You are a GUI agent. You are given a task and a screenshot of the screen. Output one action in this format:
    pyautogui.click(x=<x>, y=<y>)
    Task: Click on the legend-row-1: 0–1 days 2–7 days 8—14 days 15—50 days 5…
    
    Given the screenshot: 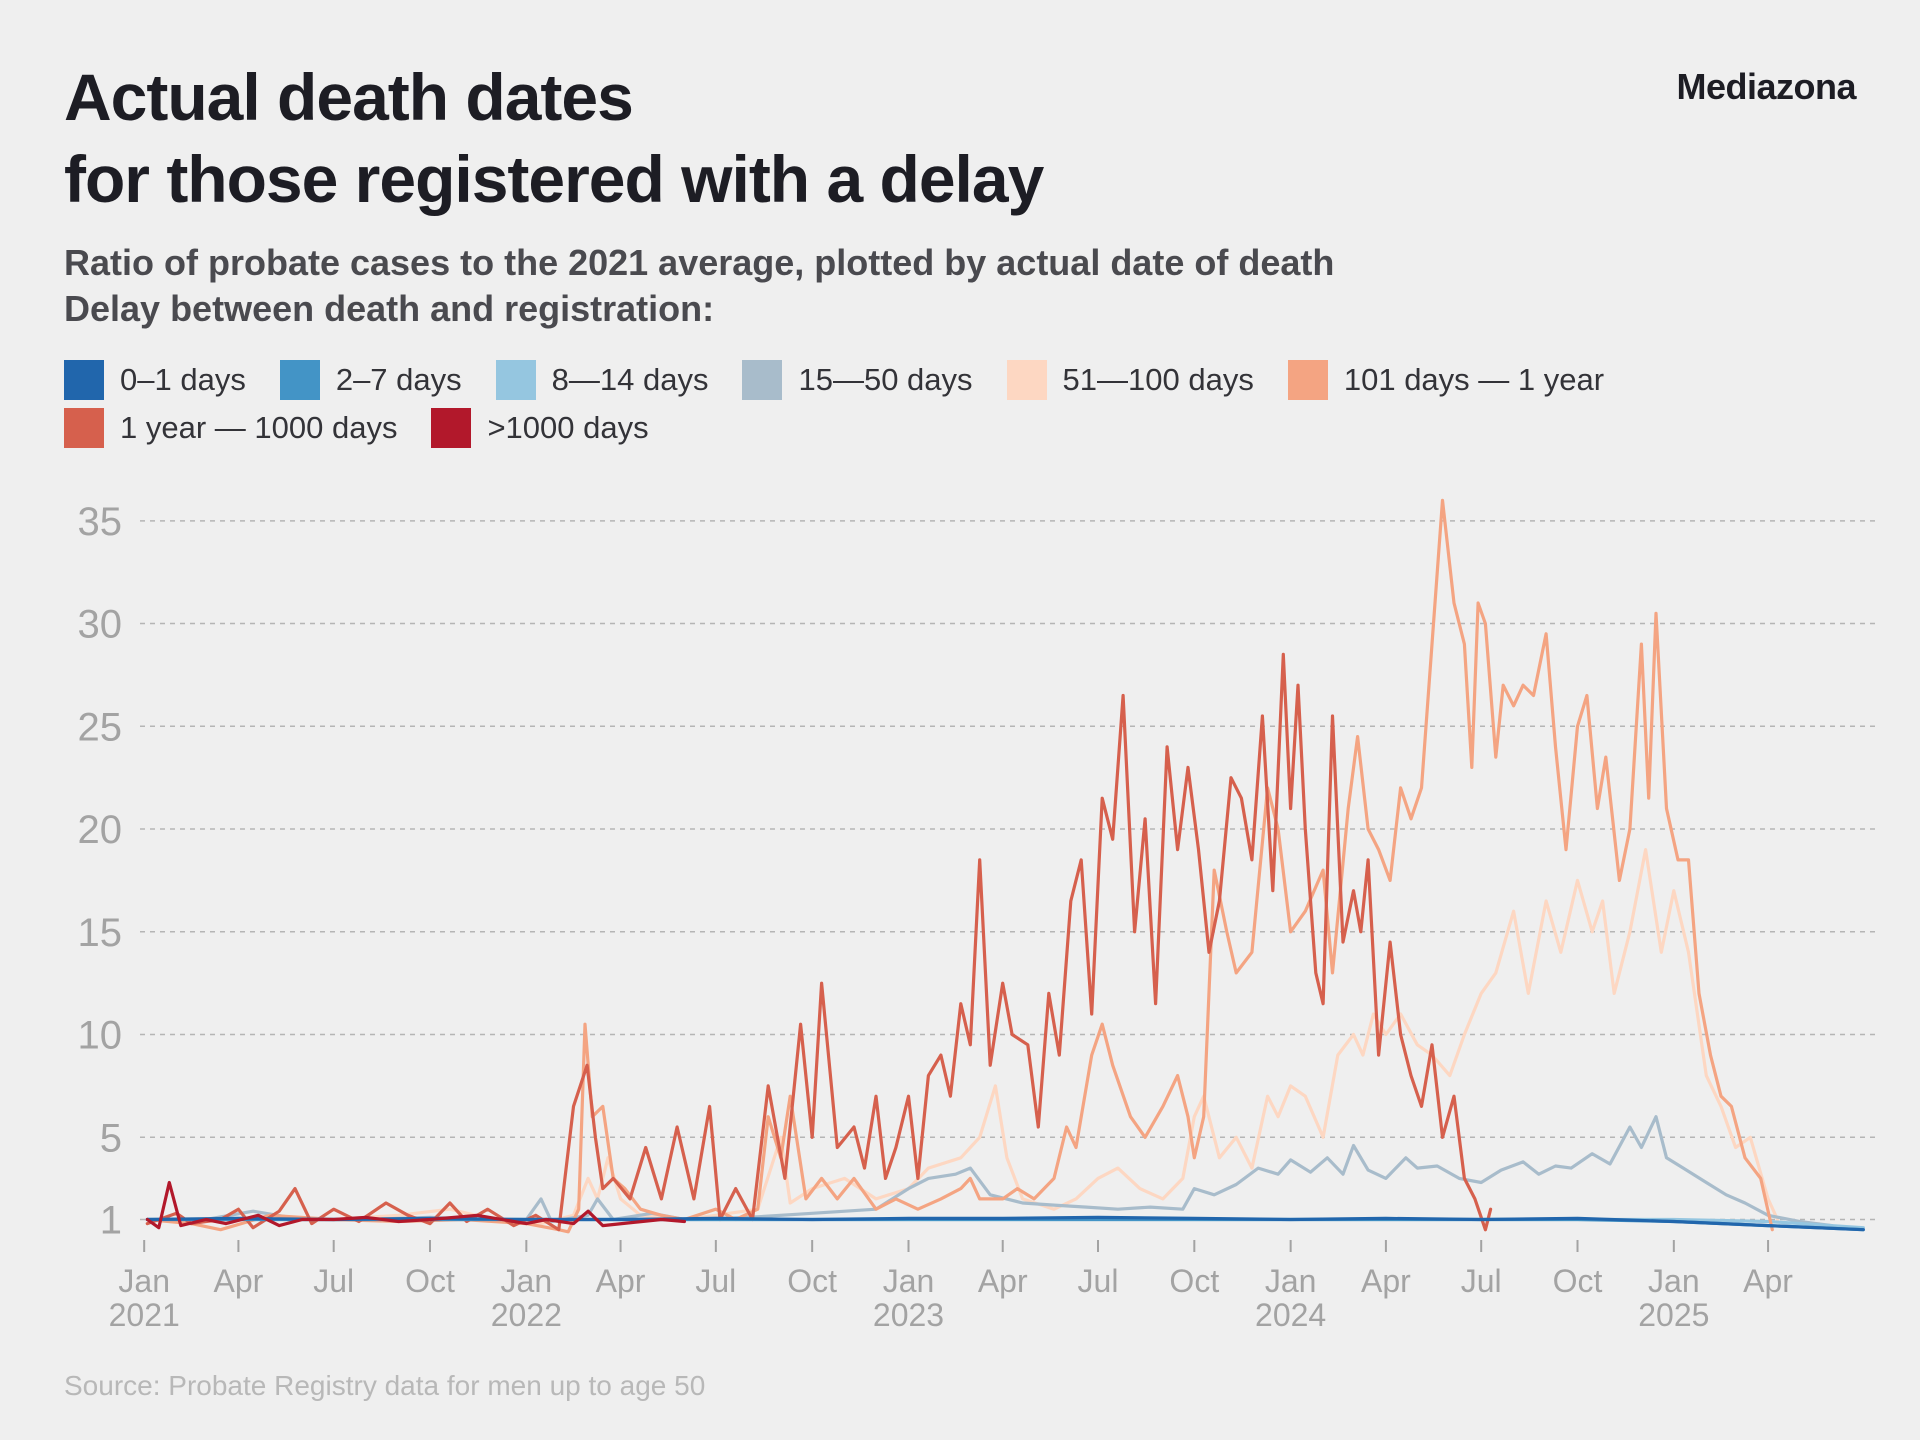 What is the action you would take?
    pyautogui.click(x=964, y=380)
    